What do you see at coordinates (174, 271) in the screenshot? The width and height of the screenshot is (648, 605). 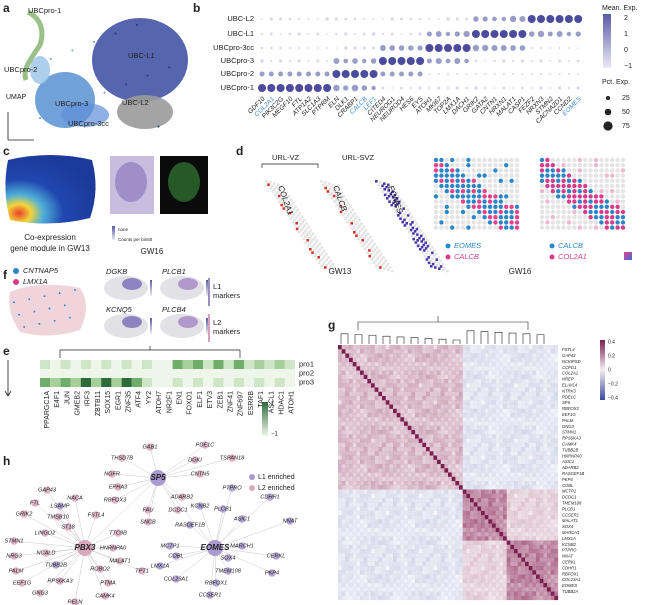 I see `gene-label: PLCB1` at bounding box center [174, 271].